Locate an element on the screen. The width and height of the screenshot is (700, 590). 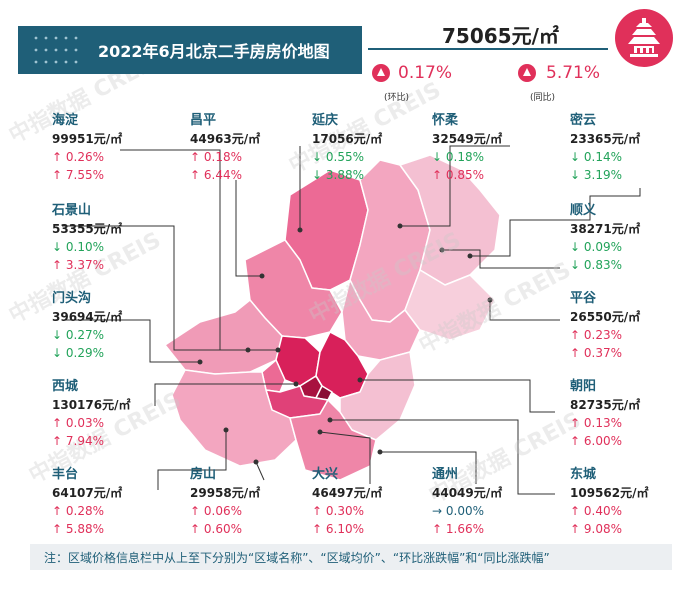
yoy-value: 6.44% is located at coordinates (223, 175).